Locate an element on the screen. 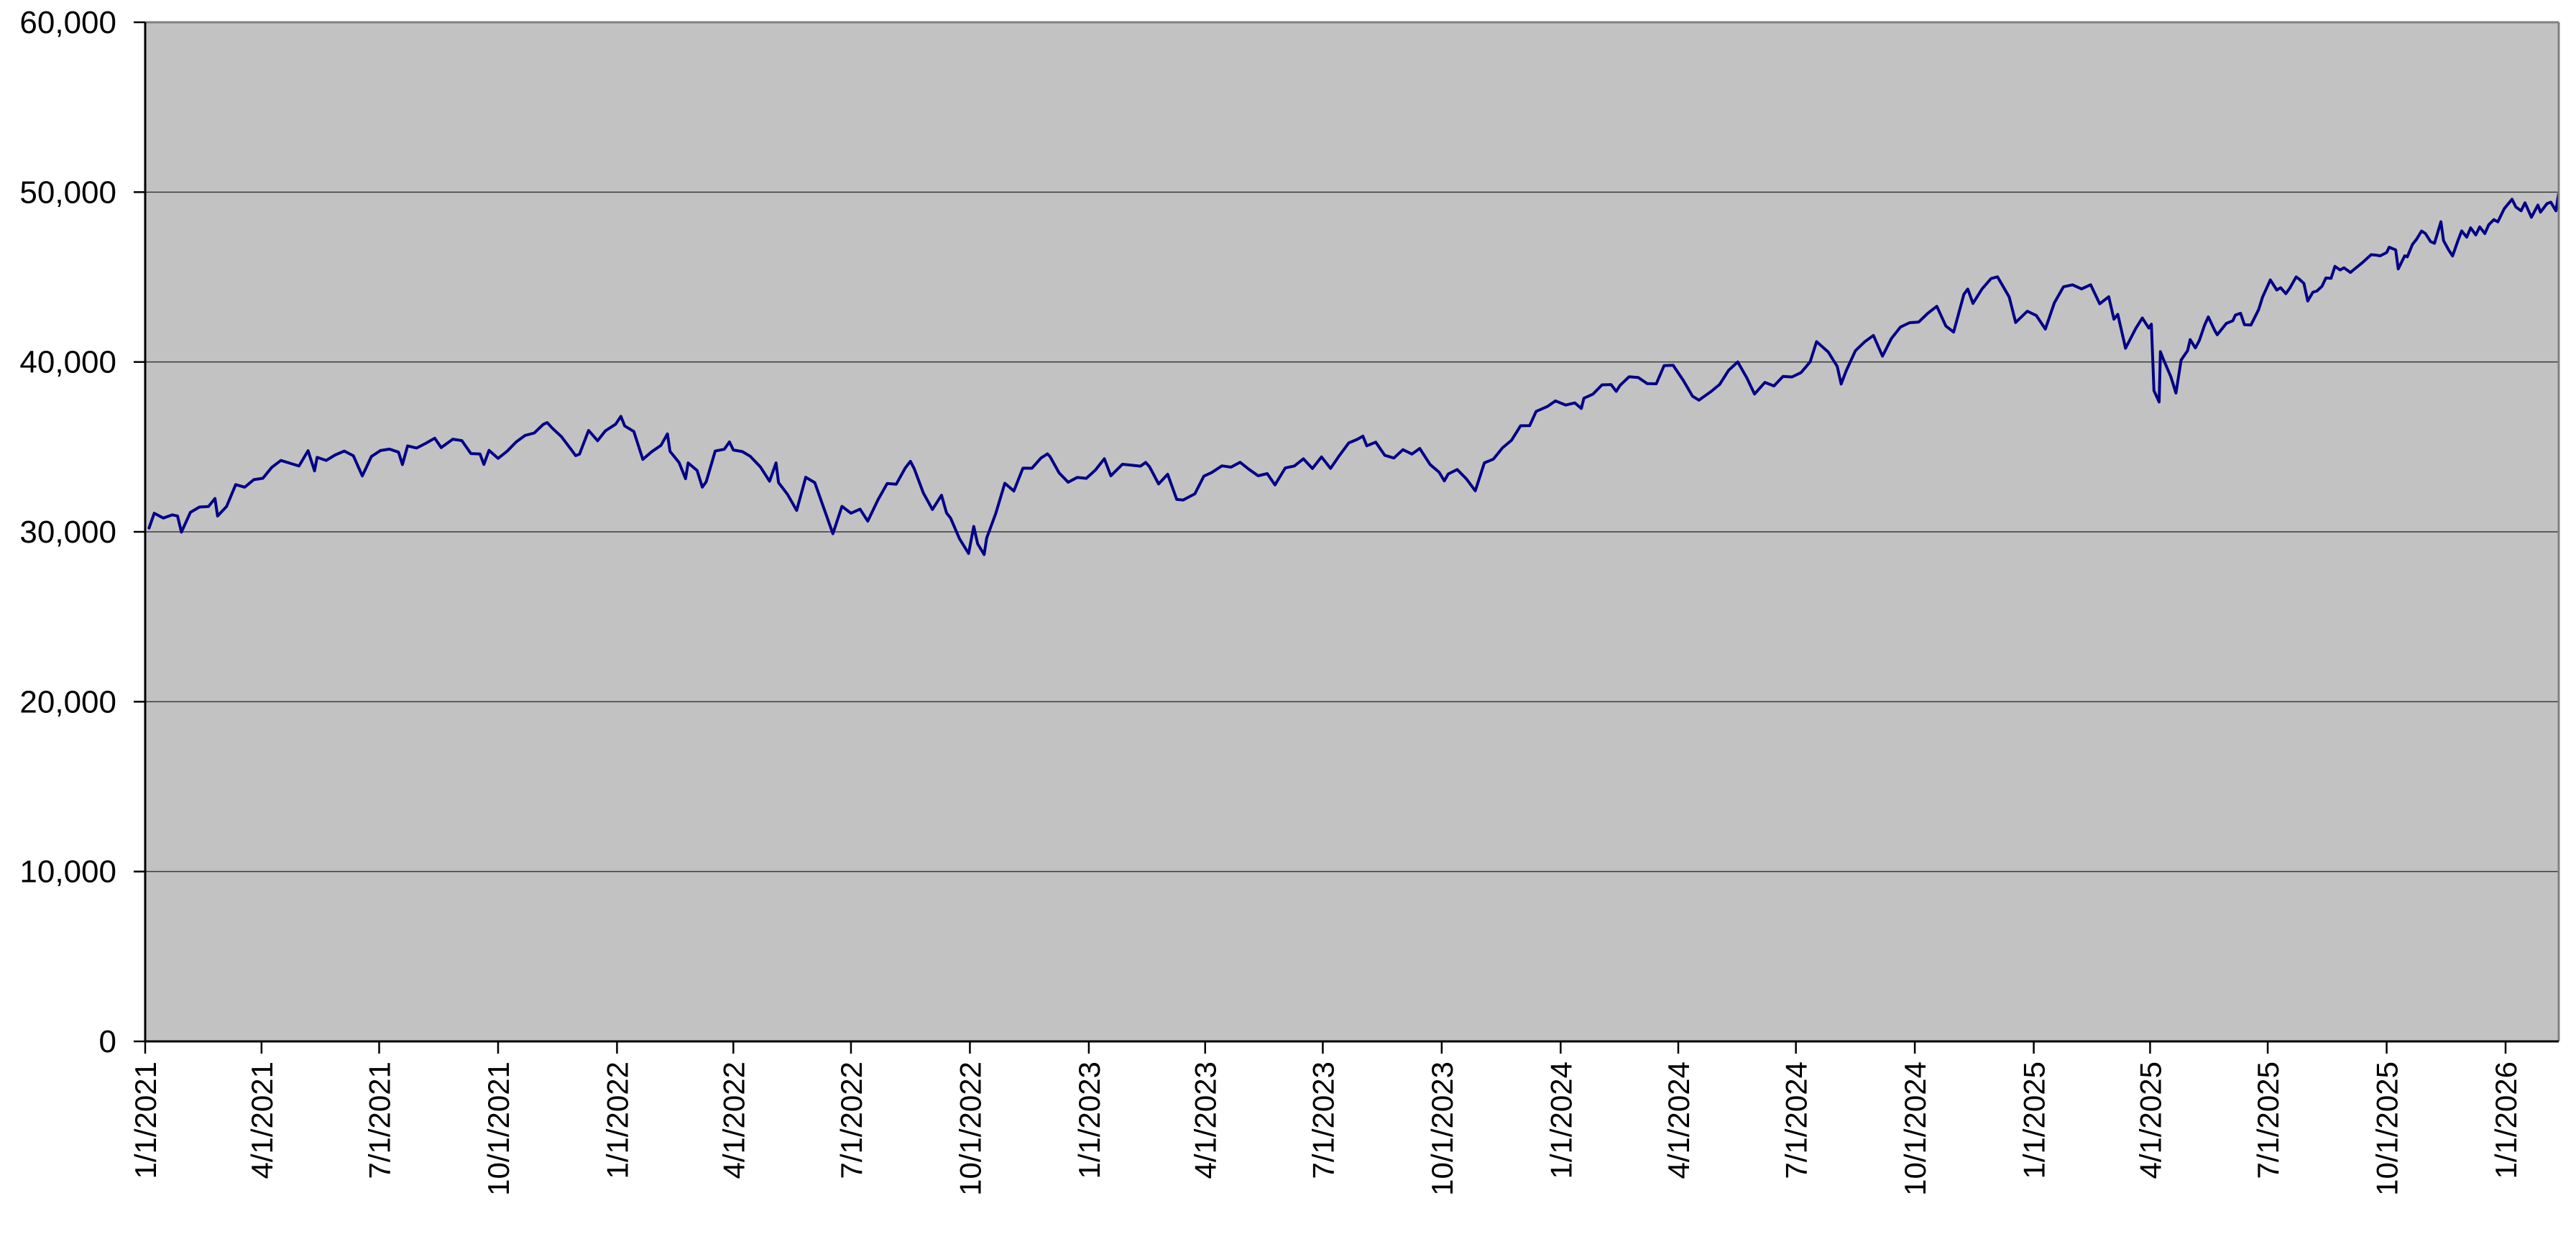 This screenshot has height=1234, width=2576. x-axis-tick-label: 1/1/2022 is located at coordinates (617, 1120).